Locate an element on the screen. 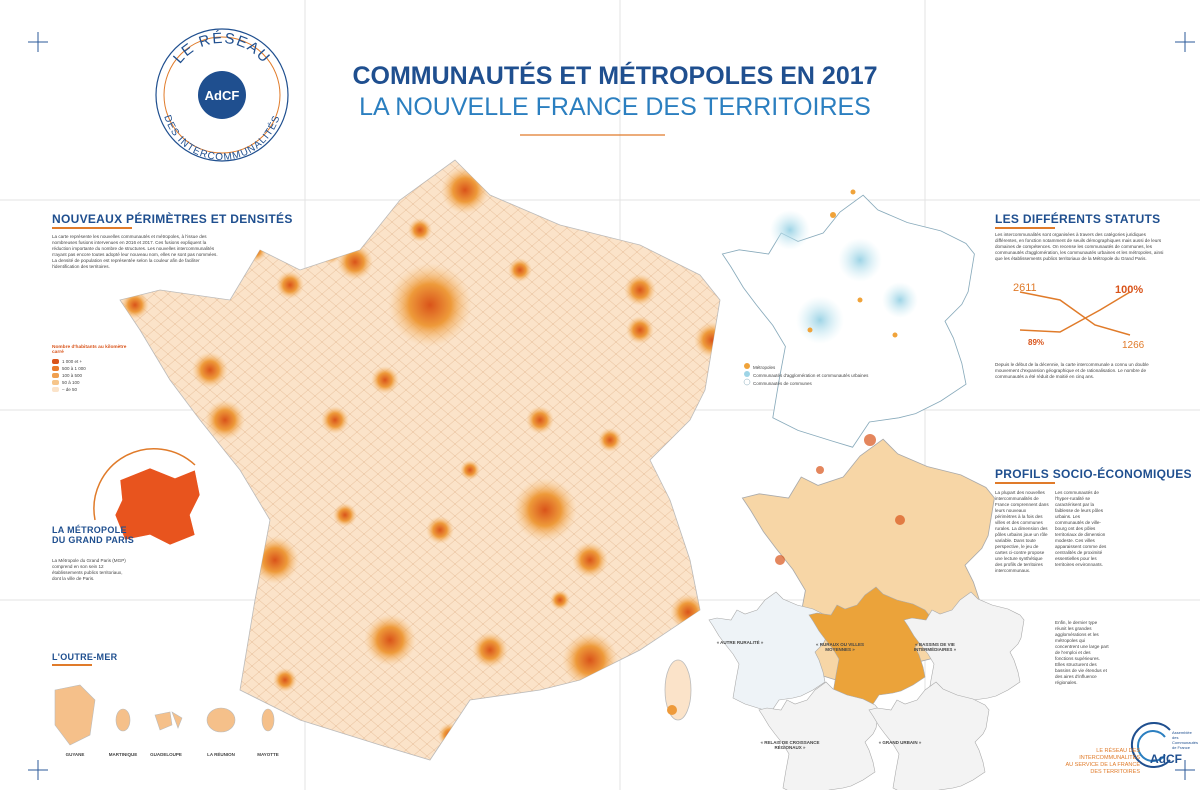  legend-label: 500 à 1 000 is located at coordinates (74, 368).